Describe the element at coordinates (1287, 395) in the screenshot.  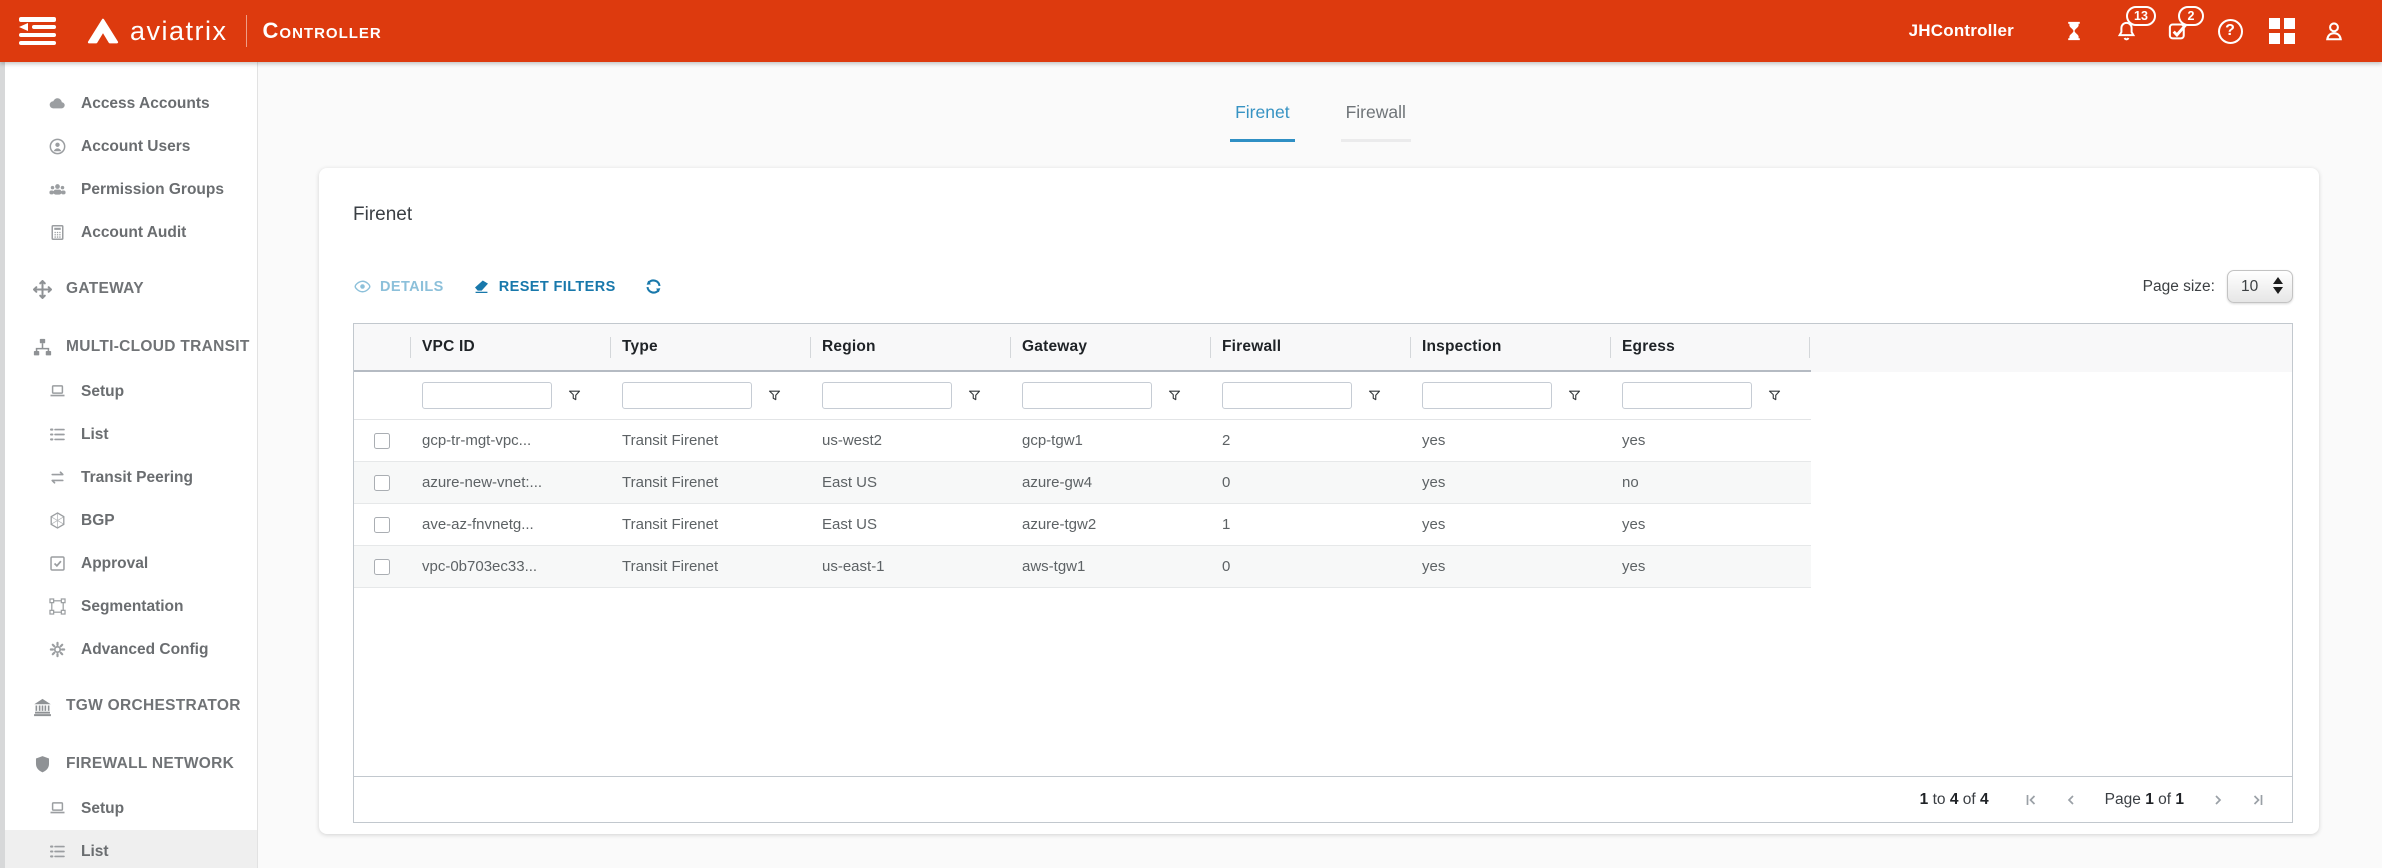
I see `filter-input-firewall` at that location.